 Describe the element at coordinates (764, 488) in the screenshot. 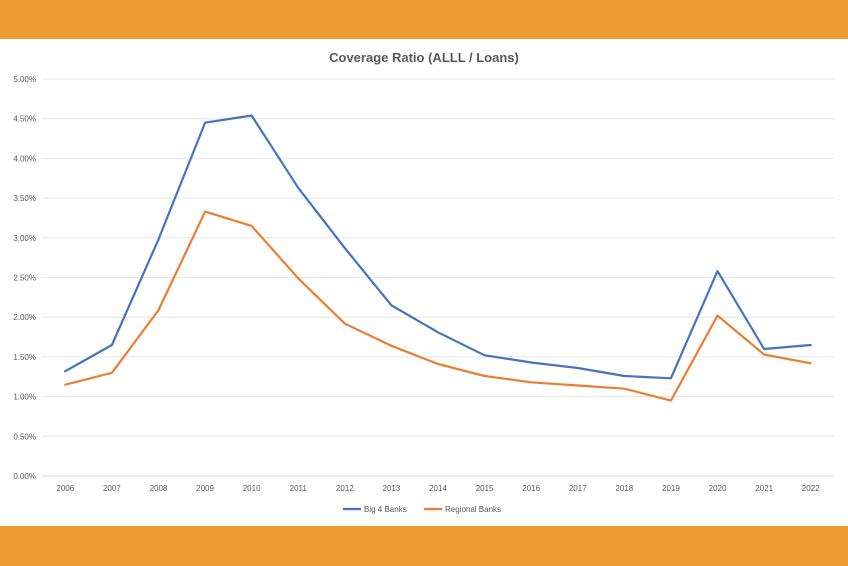

I see `x-tick-label: 2021` at that location.